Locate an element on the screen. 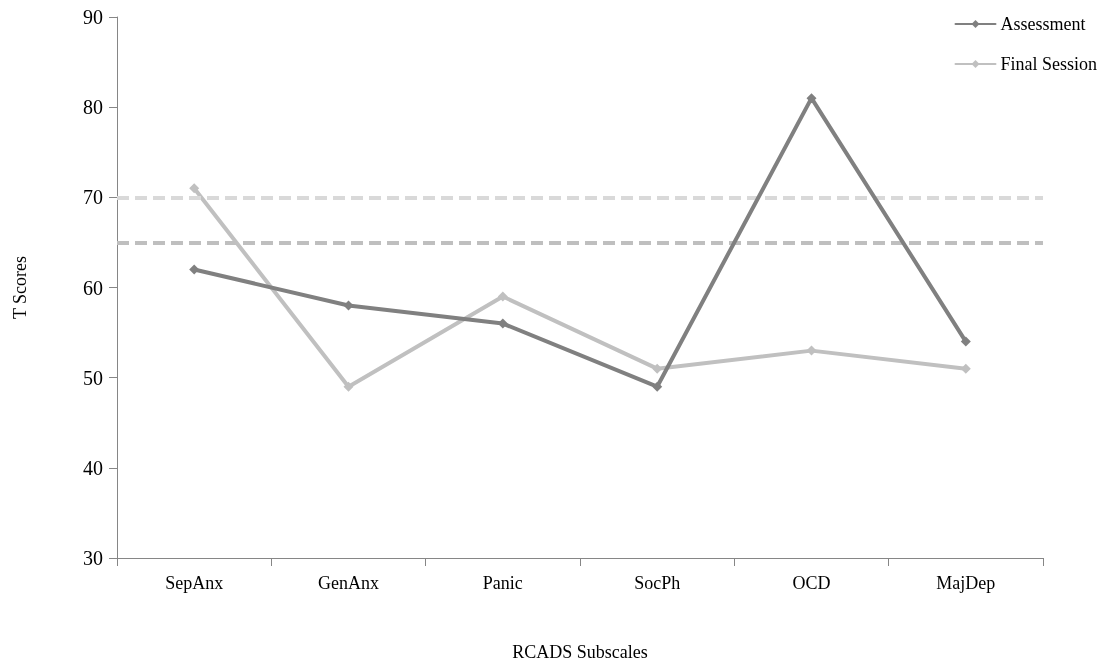 The height and width of the screenshot is (669, 1102). y-tick-label: 50 is located at coordinates (93, 377).